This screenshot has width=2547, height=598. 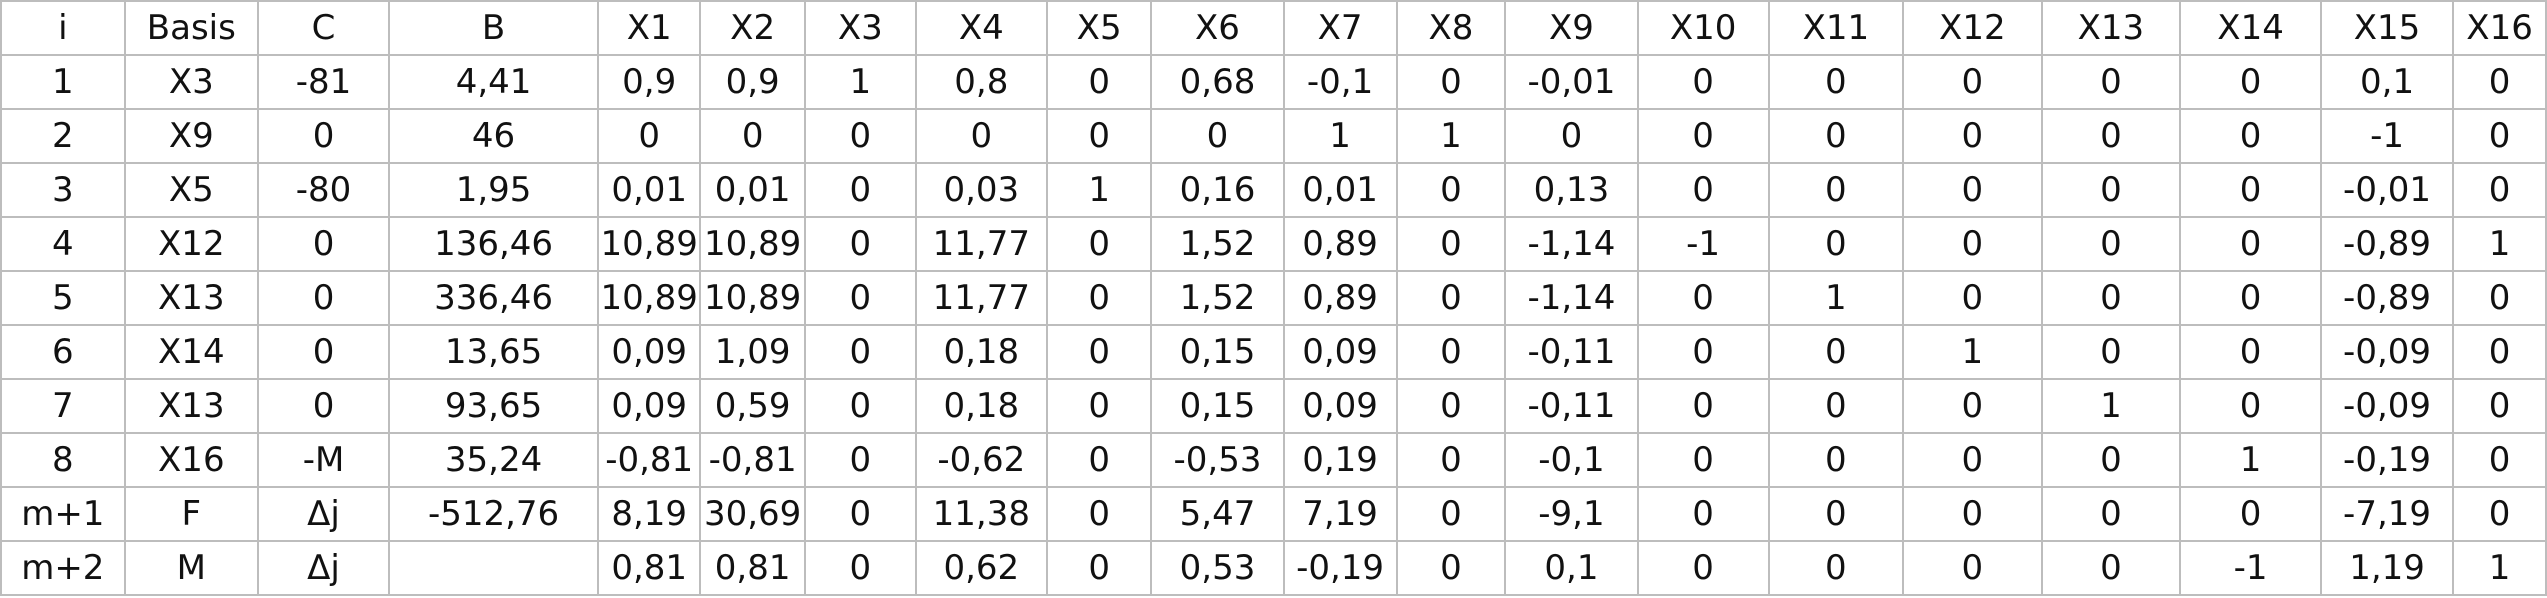 What do you see at coordinates (1340, 460) in the screenshot?
I see `table-cell: 0,19` at bounding box center [1340, 460].